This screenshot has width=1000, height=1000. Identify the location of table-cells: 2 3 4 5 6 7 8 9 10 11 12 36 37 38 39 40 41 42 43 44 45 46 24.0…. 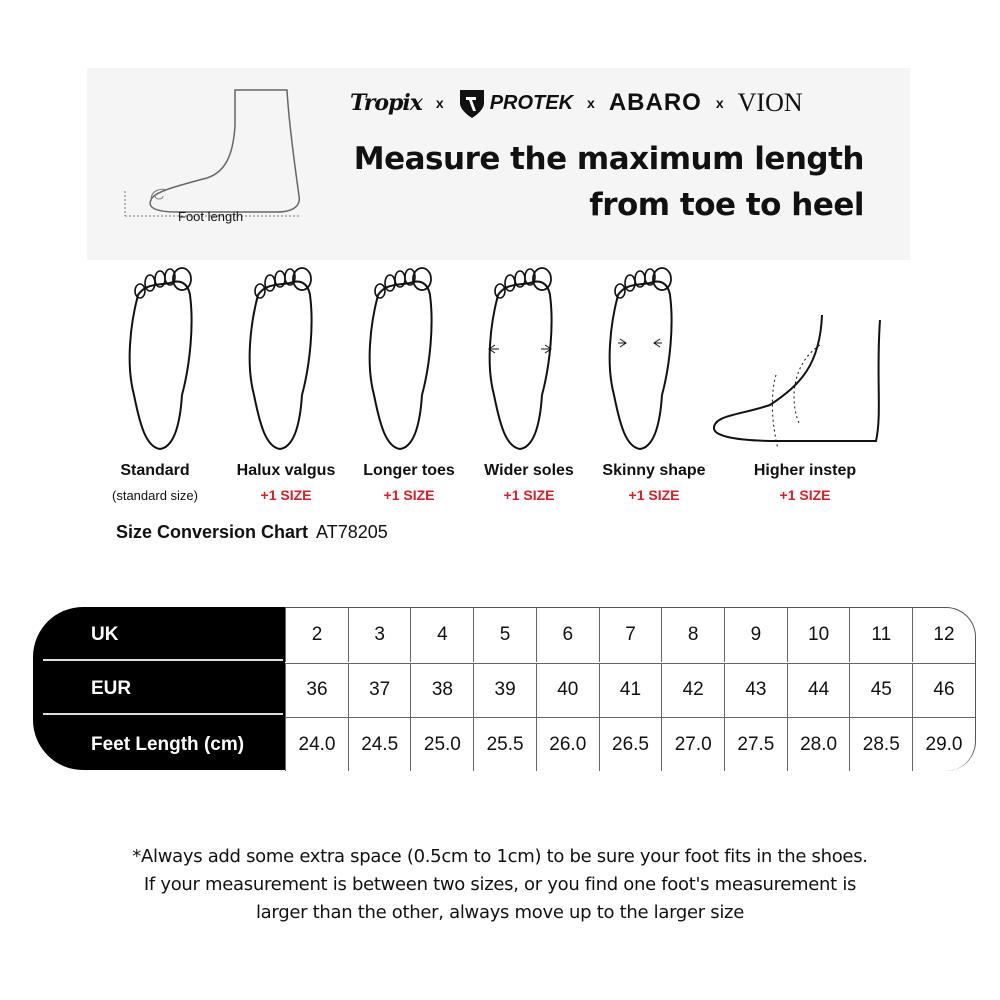
(630, 689).